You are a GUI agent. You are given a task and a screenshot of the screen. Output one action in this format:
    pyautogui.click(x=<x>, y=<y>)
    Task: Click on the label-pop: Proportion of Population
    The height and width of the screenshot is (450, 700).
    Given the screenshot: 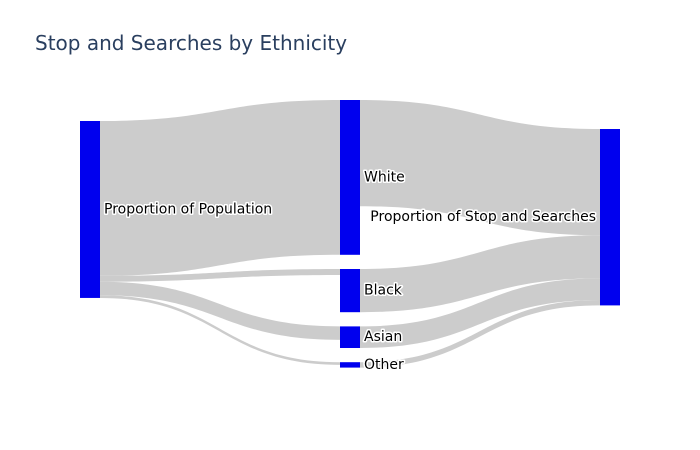 What is the action you would take?
    pyautogui.click(x=188, y=209)
    